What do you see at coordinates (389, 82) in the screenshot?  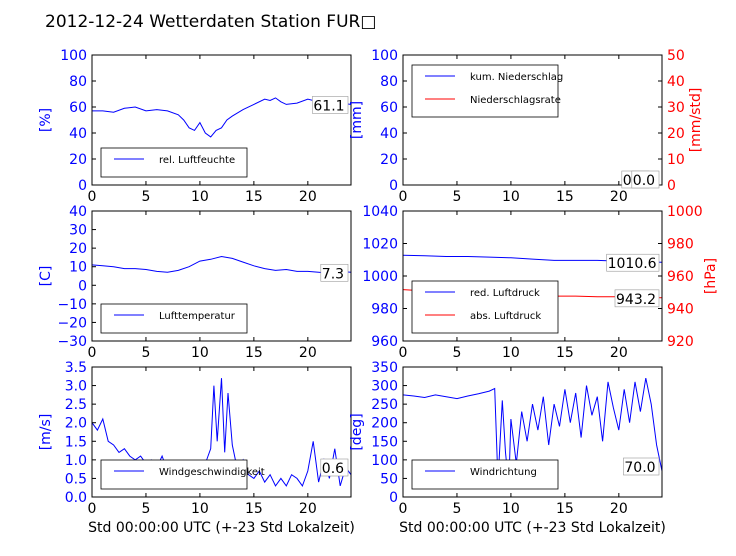 I see `y-tick-label-precip-4: 80` at bounding box center [389, 82].